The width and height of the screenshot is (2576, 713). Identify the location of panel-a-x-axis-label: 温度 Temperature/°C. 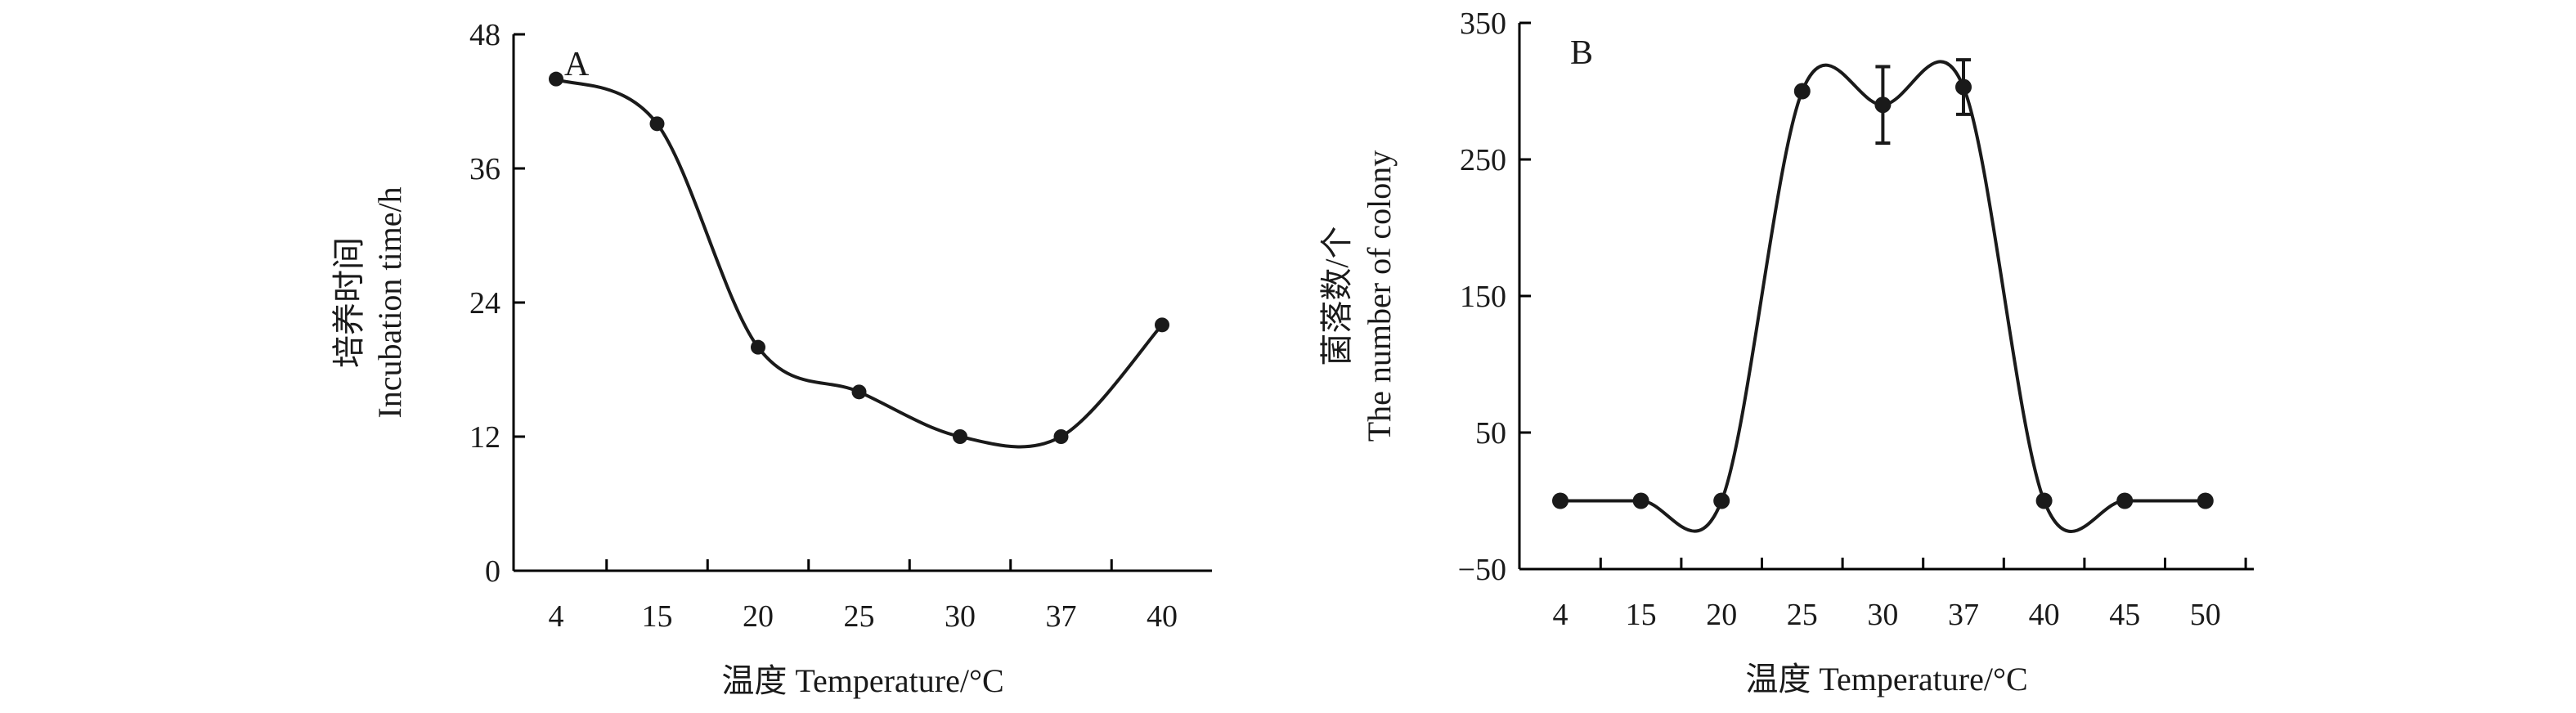
(862, 680).